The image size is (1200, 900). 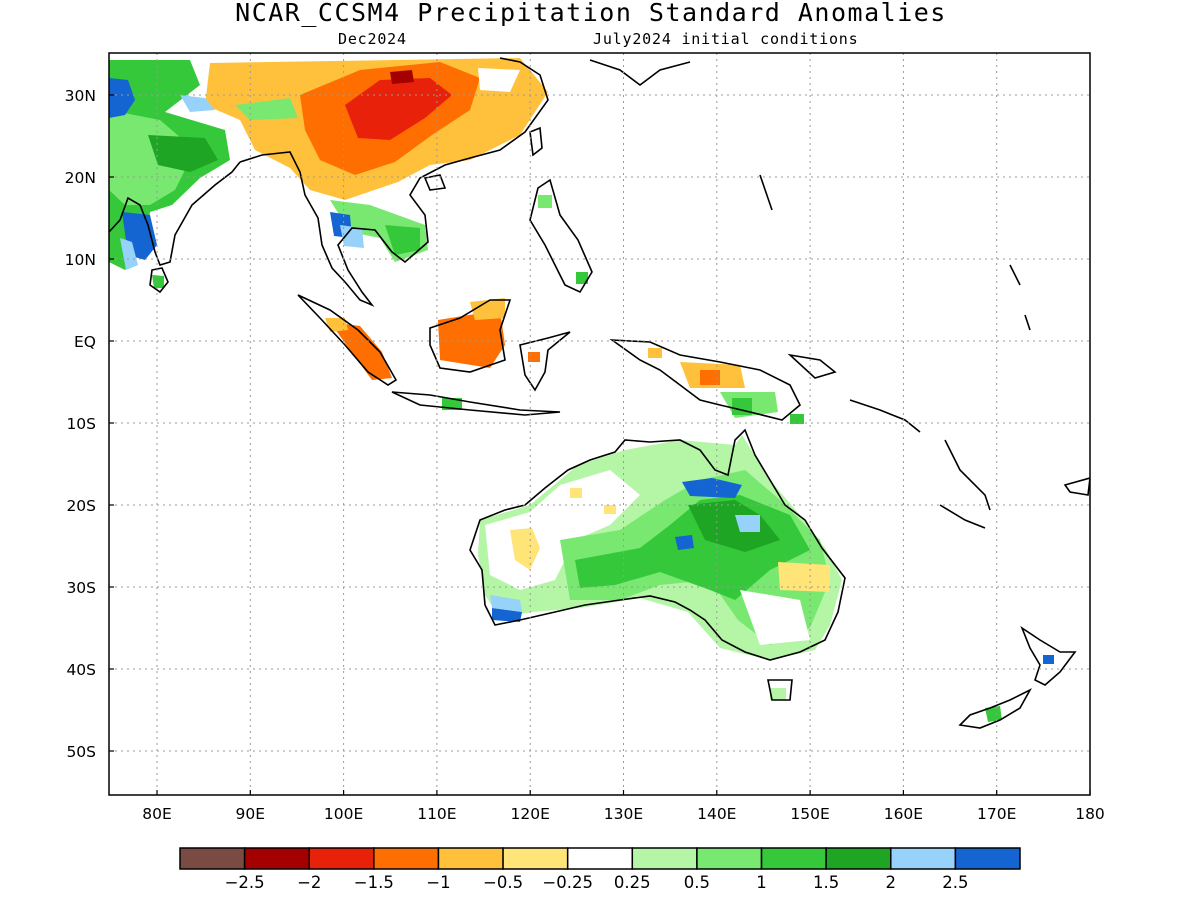 What do you see at coordinates (525, 549) in the screenshot?
I see `australia-west-dry` at bounding box center [525, 549].